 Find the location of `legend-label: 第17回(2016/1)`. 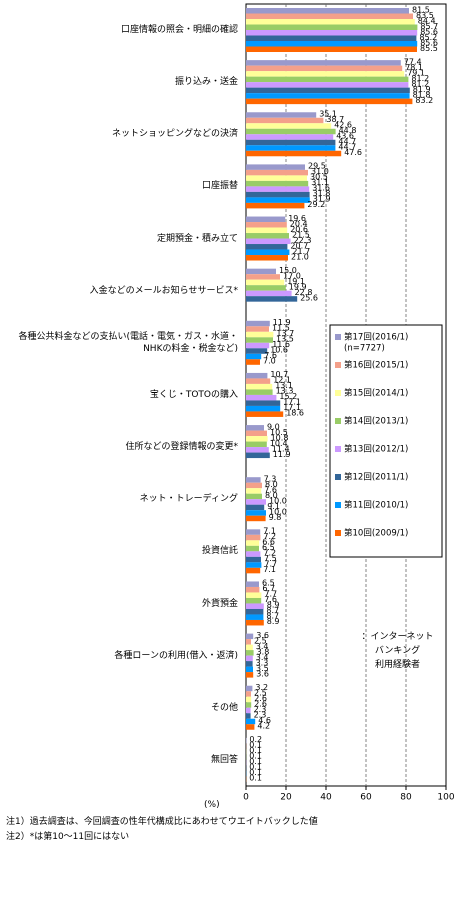

legend-label: 第17回(2016/1) is located at coordinates (376, 337).